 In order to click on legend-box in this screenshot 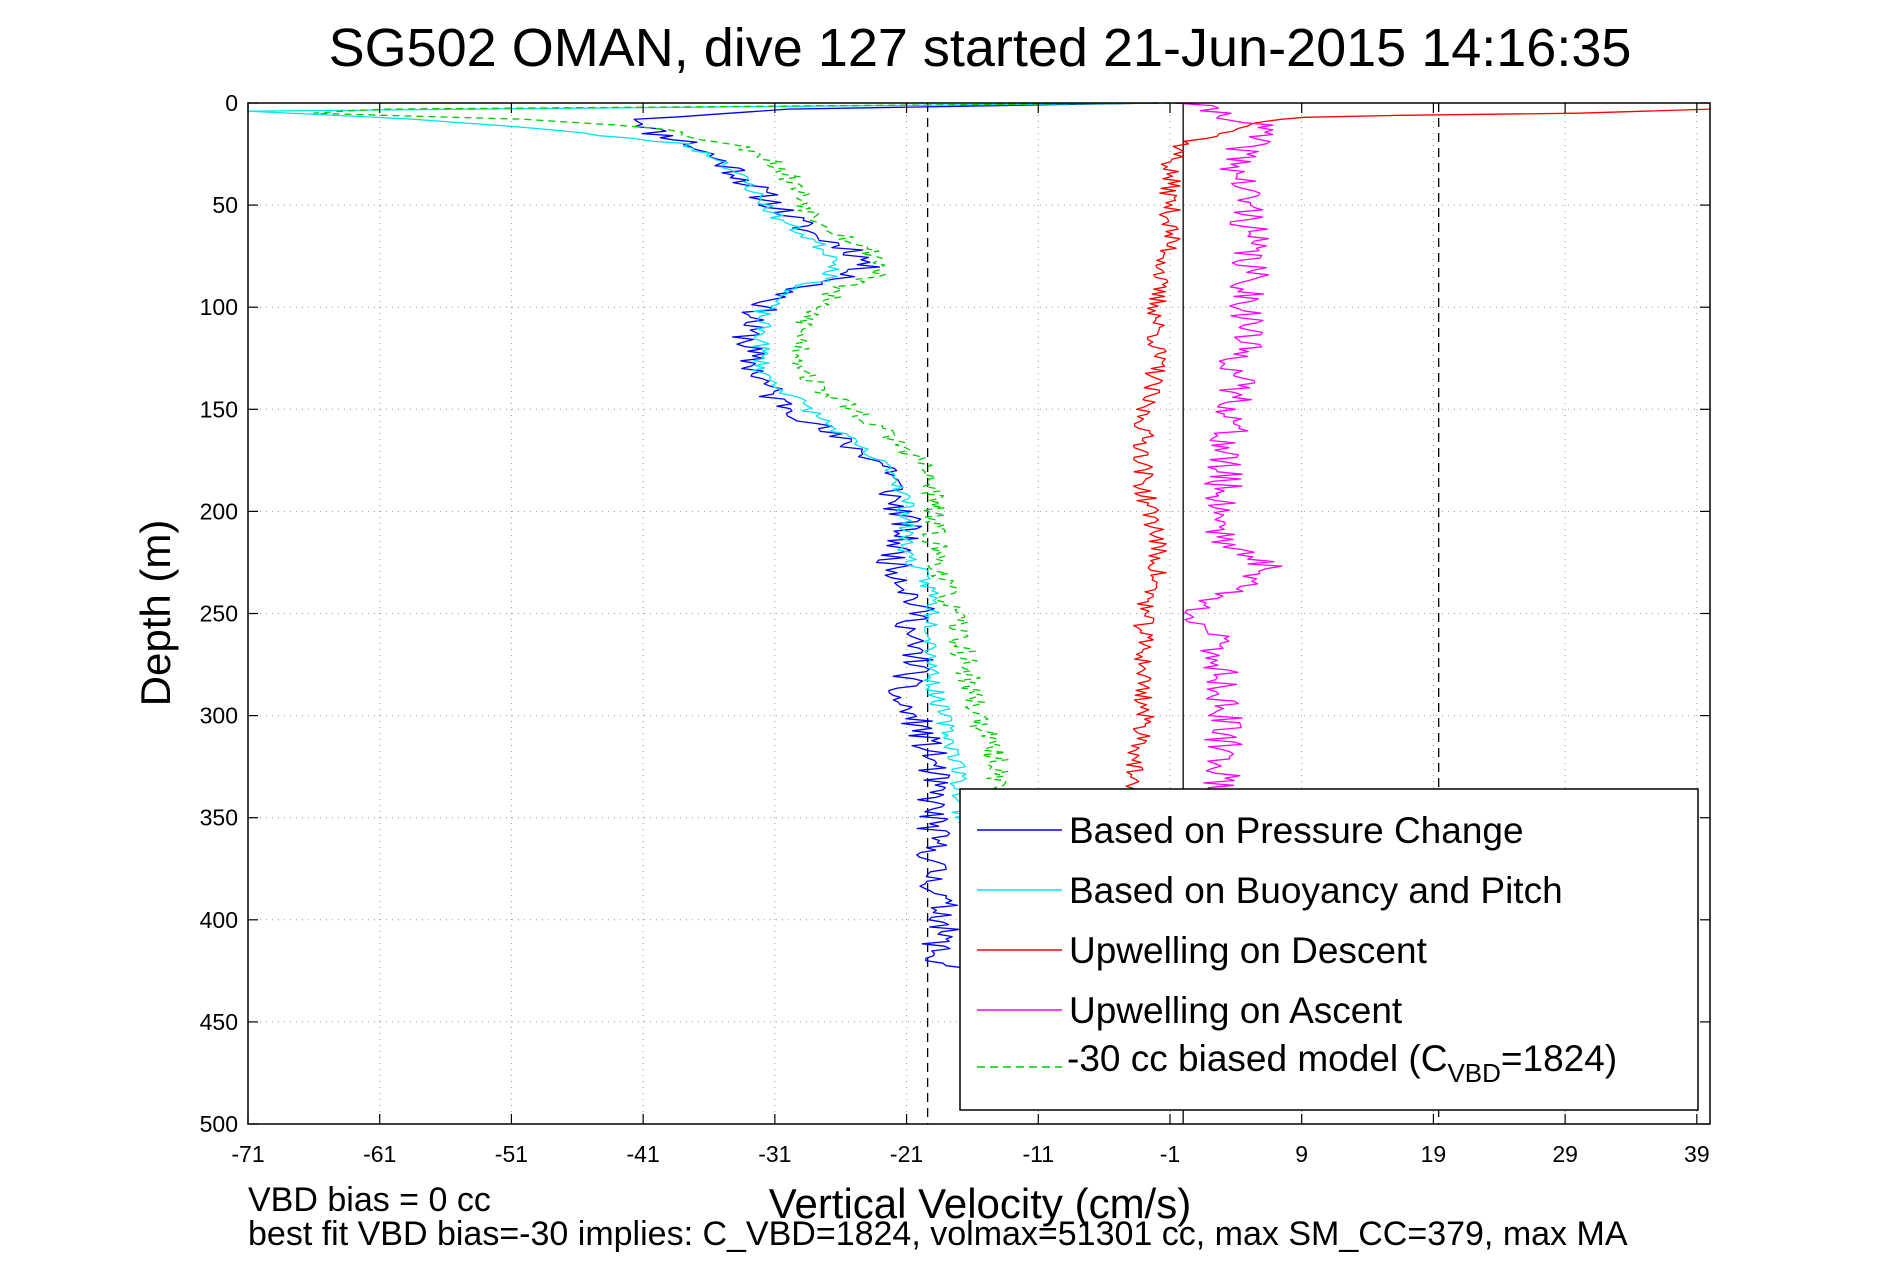, I will do `click(1329, 949)`.